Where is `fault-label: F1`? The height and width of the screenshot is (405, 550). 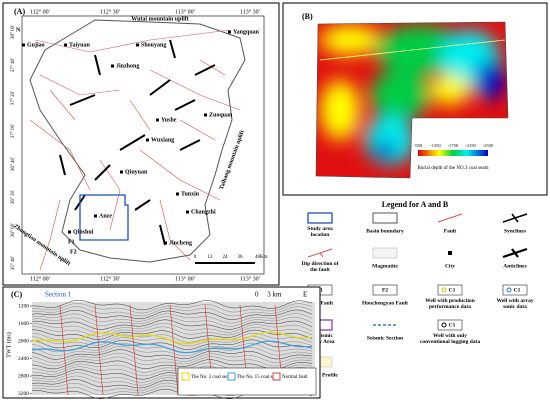
fault-label: F1 is located at coordinates (71, 242).